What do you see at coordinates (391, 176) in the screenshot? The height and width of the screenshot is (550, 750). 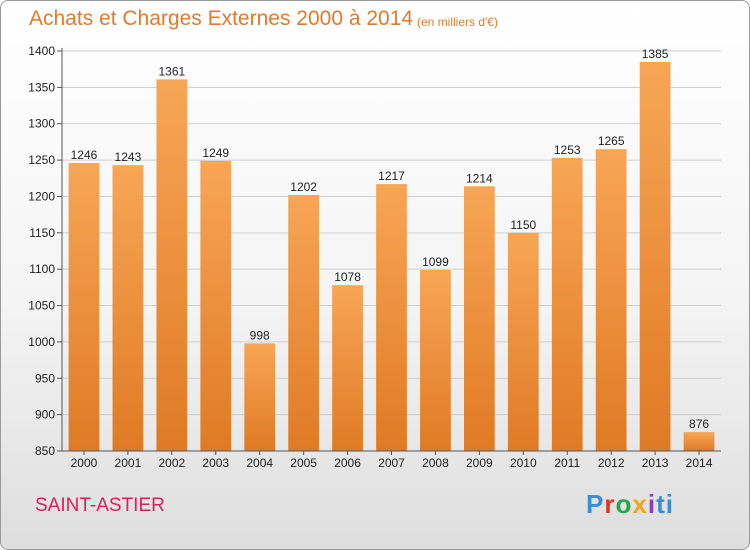 I see `value-label-2007: 1217` at bounding box center [391, 176].